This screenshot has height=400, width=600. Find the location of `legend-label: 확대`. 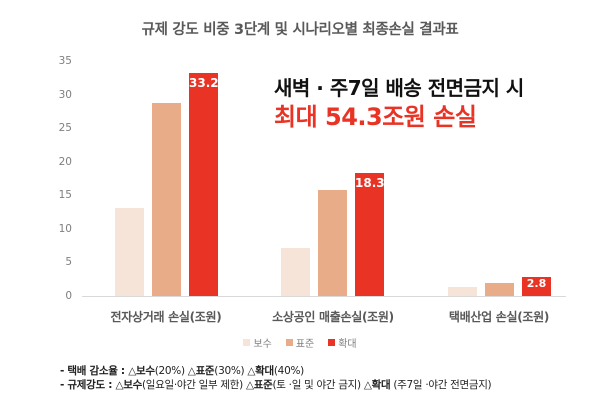

legend-label: 확대 is located at coordinates (347, 344).